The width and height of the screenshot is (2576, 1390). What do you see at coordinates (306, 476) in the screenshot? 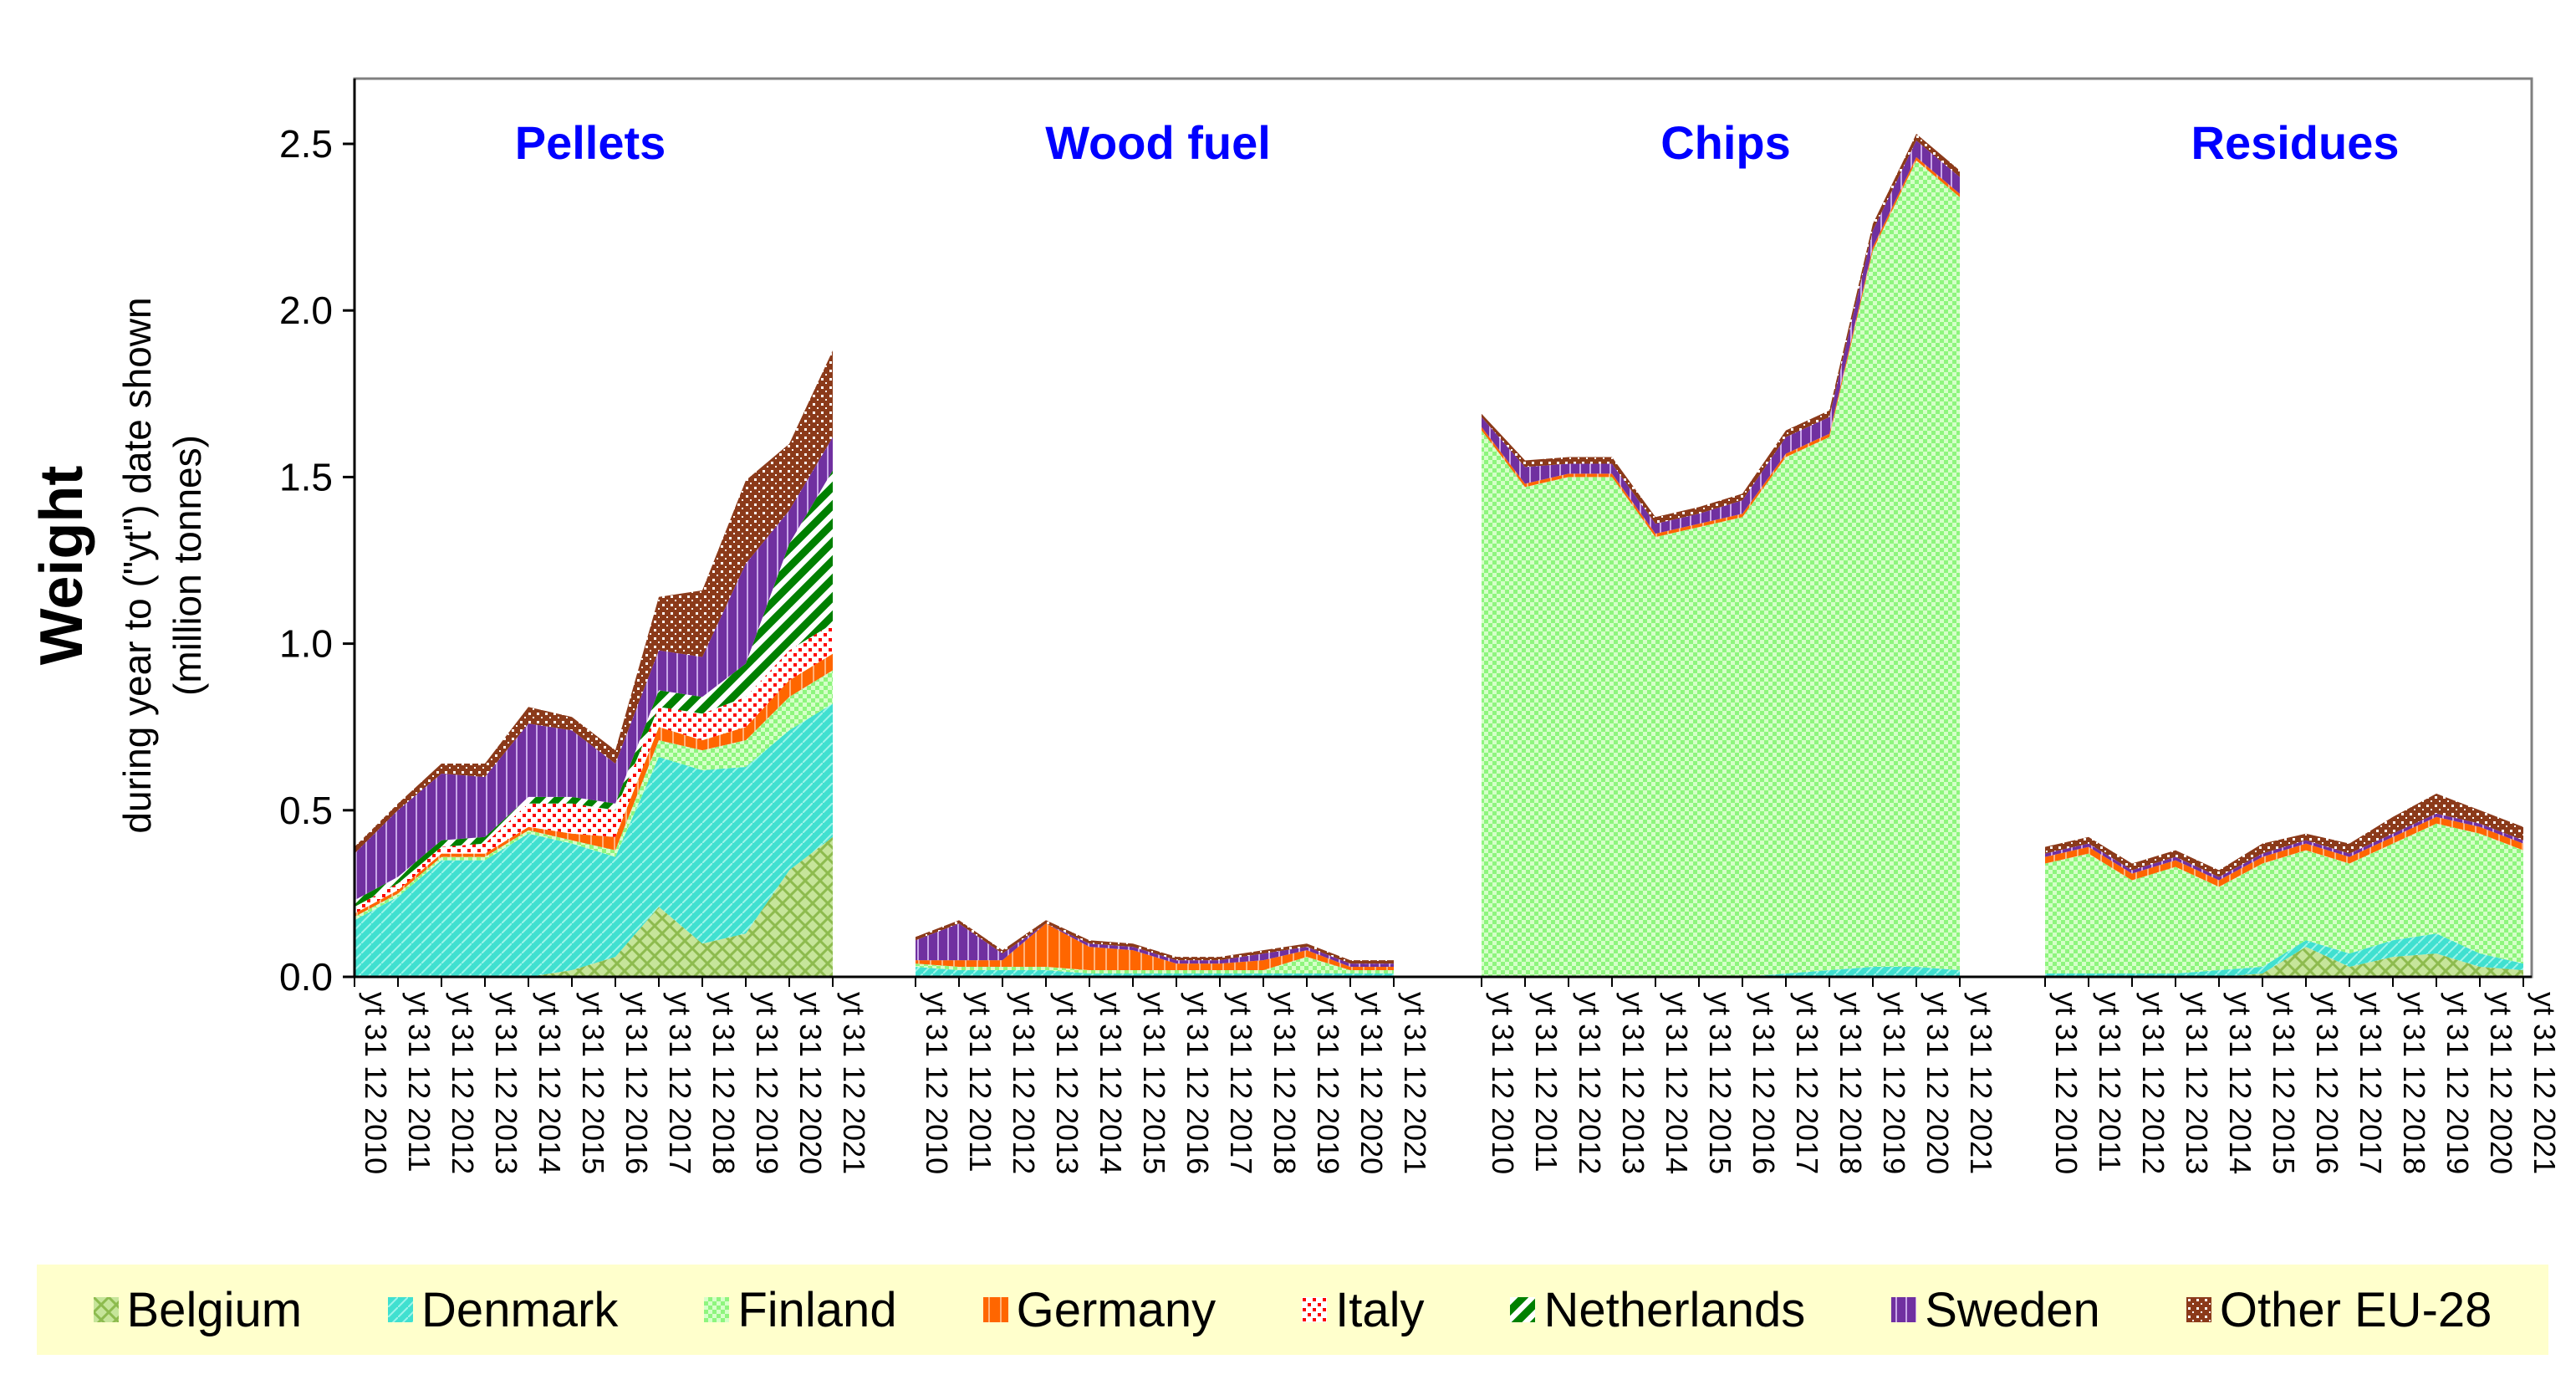
I see `y-tick-label: 1.5` at bounding box center [306, 476].